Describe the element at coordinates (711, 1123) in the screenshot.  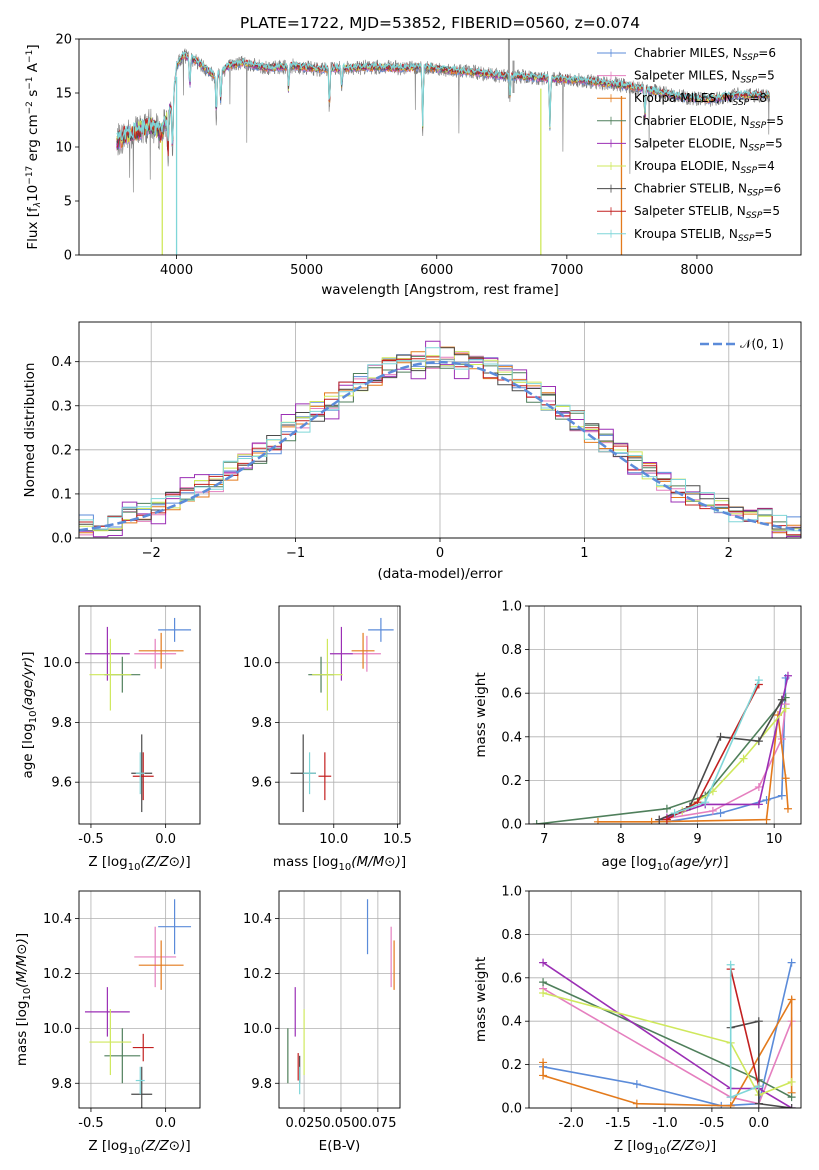
I see `x-tick-label: -0.5` at that location.